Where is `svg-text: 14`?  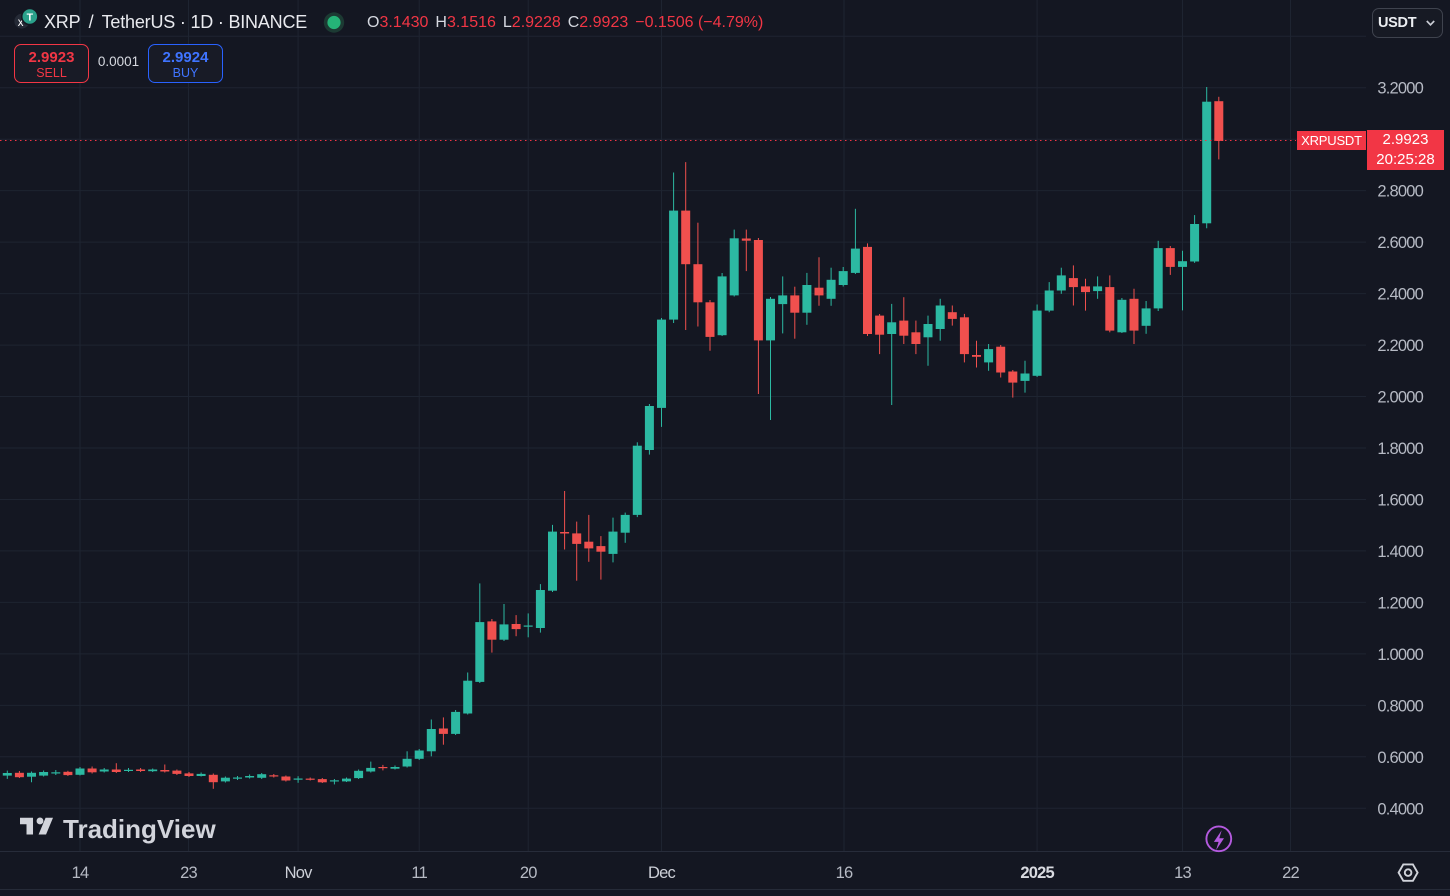 svg-text: 14 is located at coordinates (80, 873).